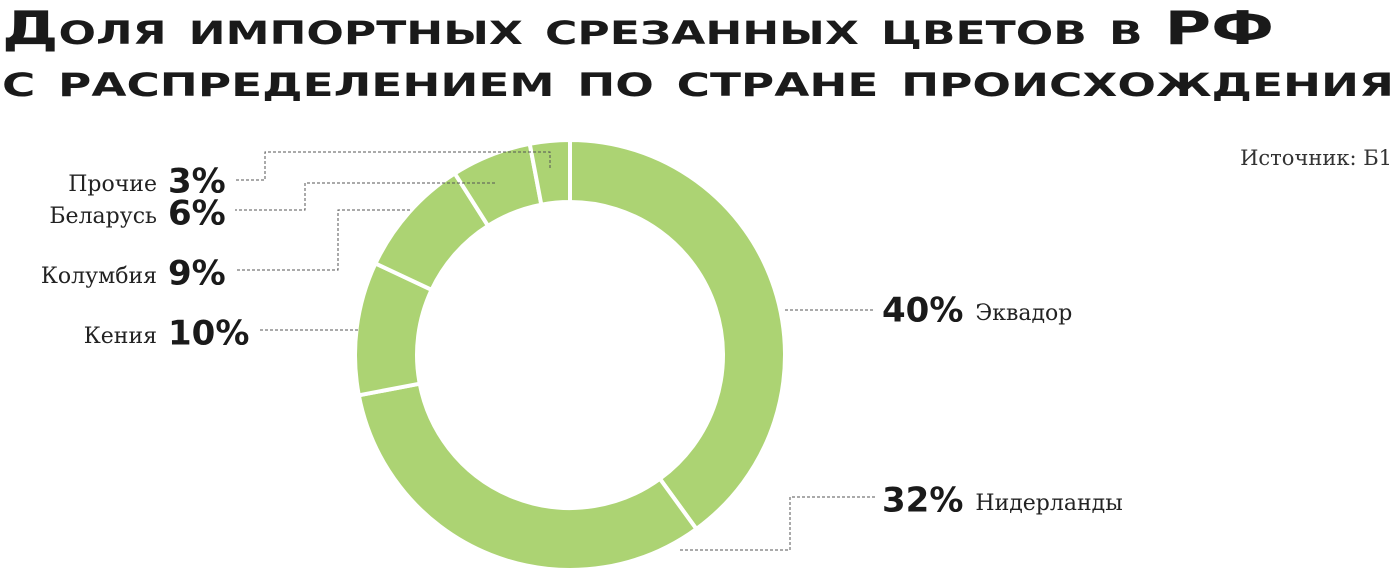 The image size is (1399, 572). Describe the element at coordinates (1316, 158) in the screenshot. I see `source: Источник: Б1` at that location.